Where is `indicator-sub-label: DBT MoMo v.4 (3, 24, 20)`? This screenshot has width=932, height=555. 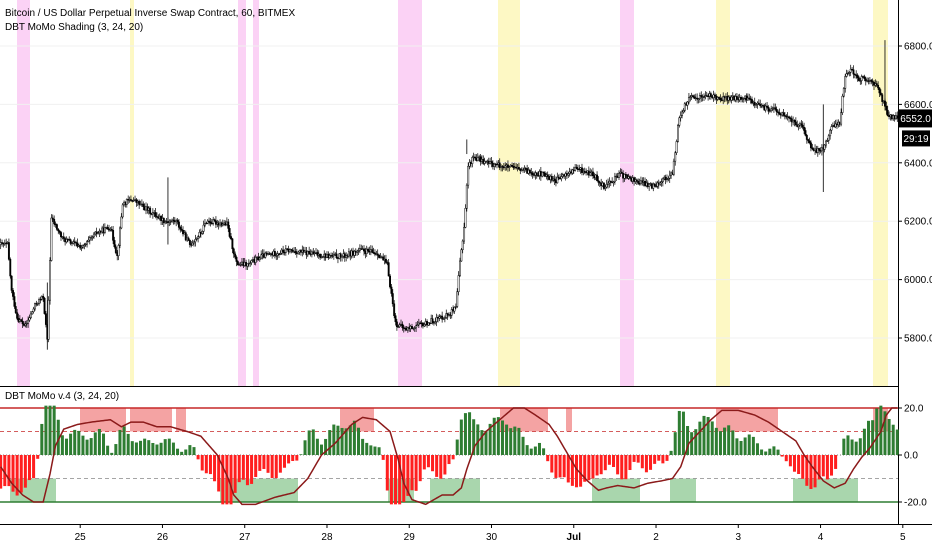
indicator-sub-label: DBT MoMo v.4 (3, 24, 20) is located at coordinates (62, 396).